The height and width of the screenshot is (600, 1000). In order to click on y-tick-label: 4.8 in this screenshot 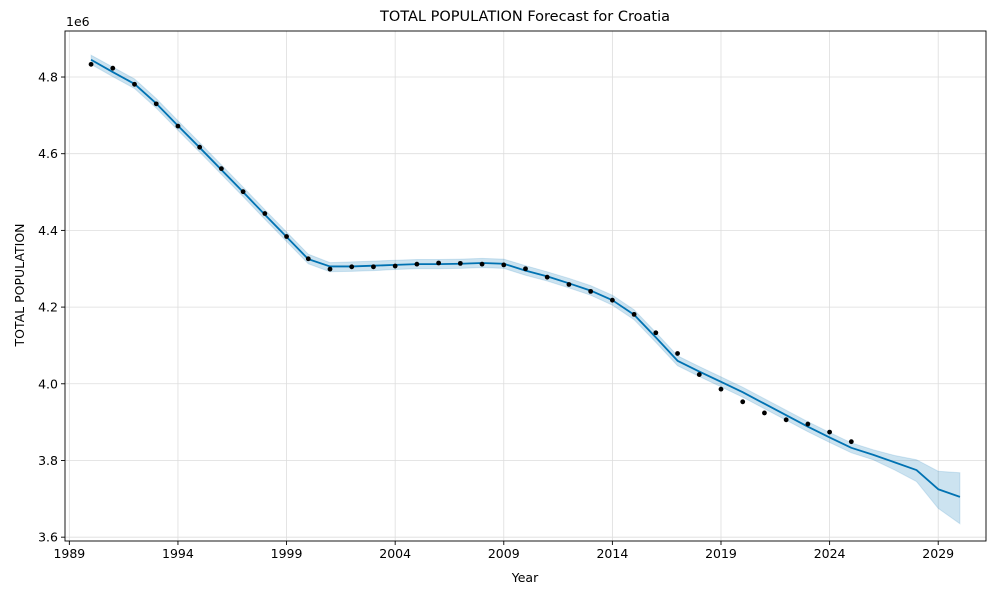, I will do `click(48, 77)`.